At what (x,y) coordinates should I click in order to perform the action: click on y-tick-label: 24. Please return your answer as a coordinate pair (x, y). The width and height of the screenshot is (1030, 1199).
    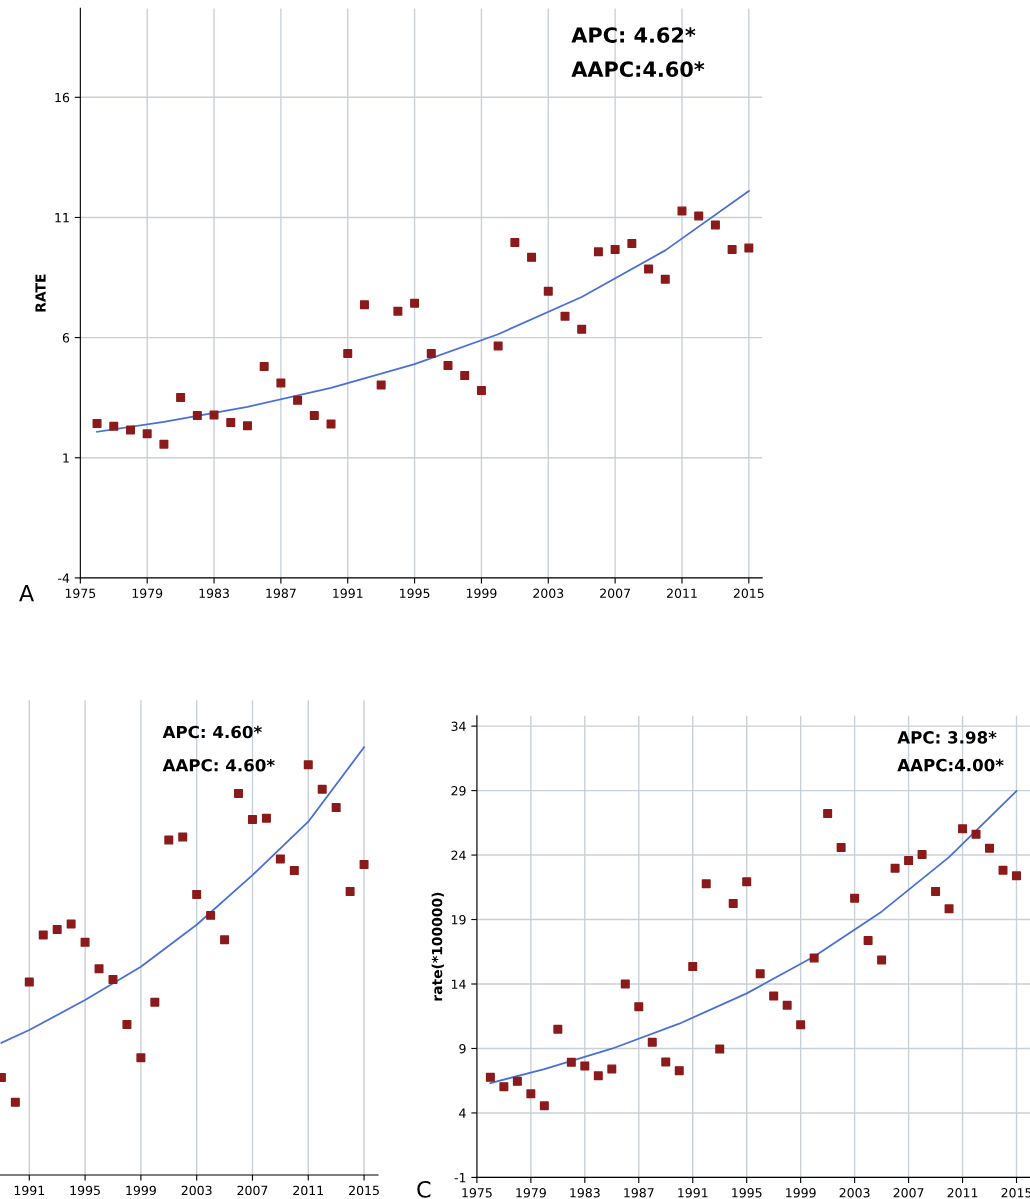
    Looking at the image, I should click on (458, 855).